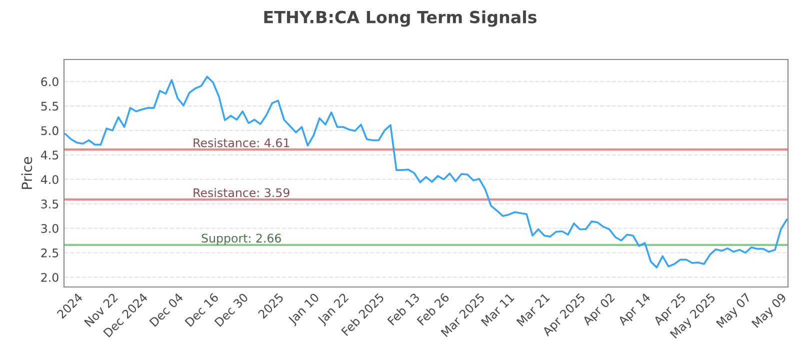 The width and height of the screenshot is (800, 350). I want to click on chart-title: ETHY.B:CA Long Term Signals, so click(400, 18).